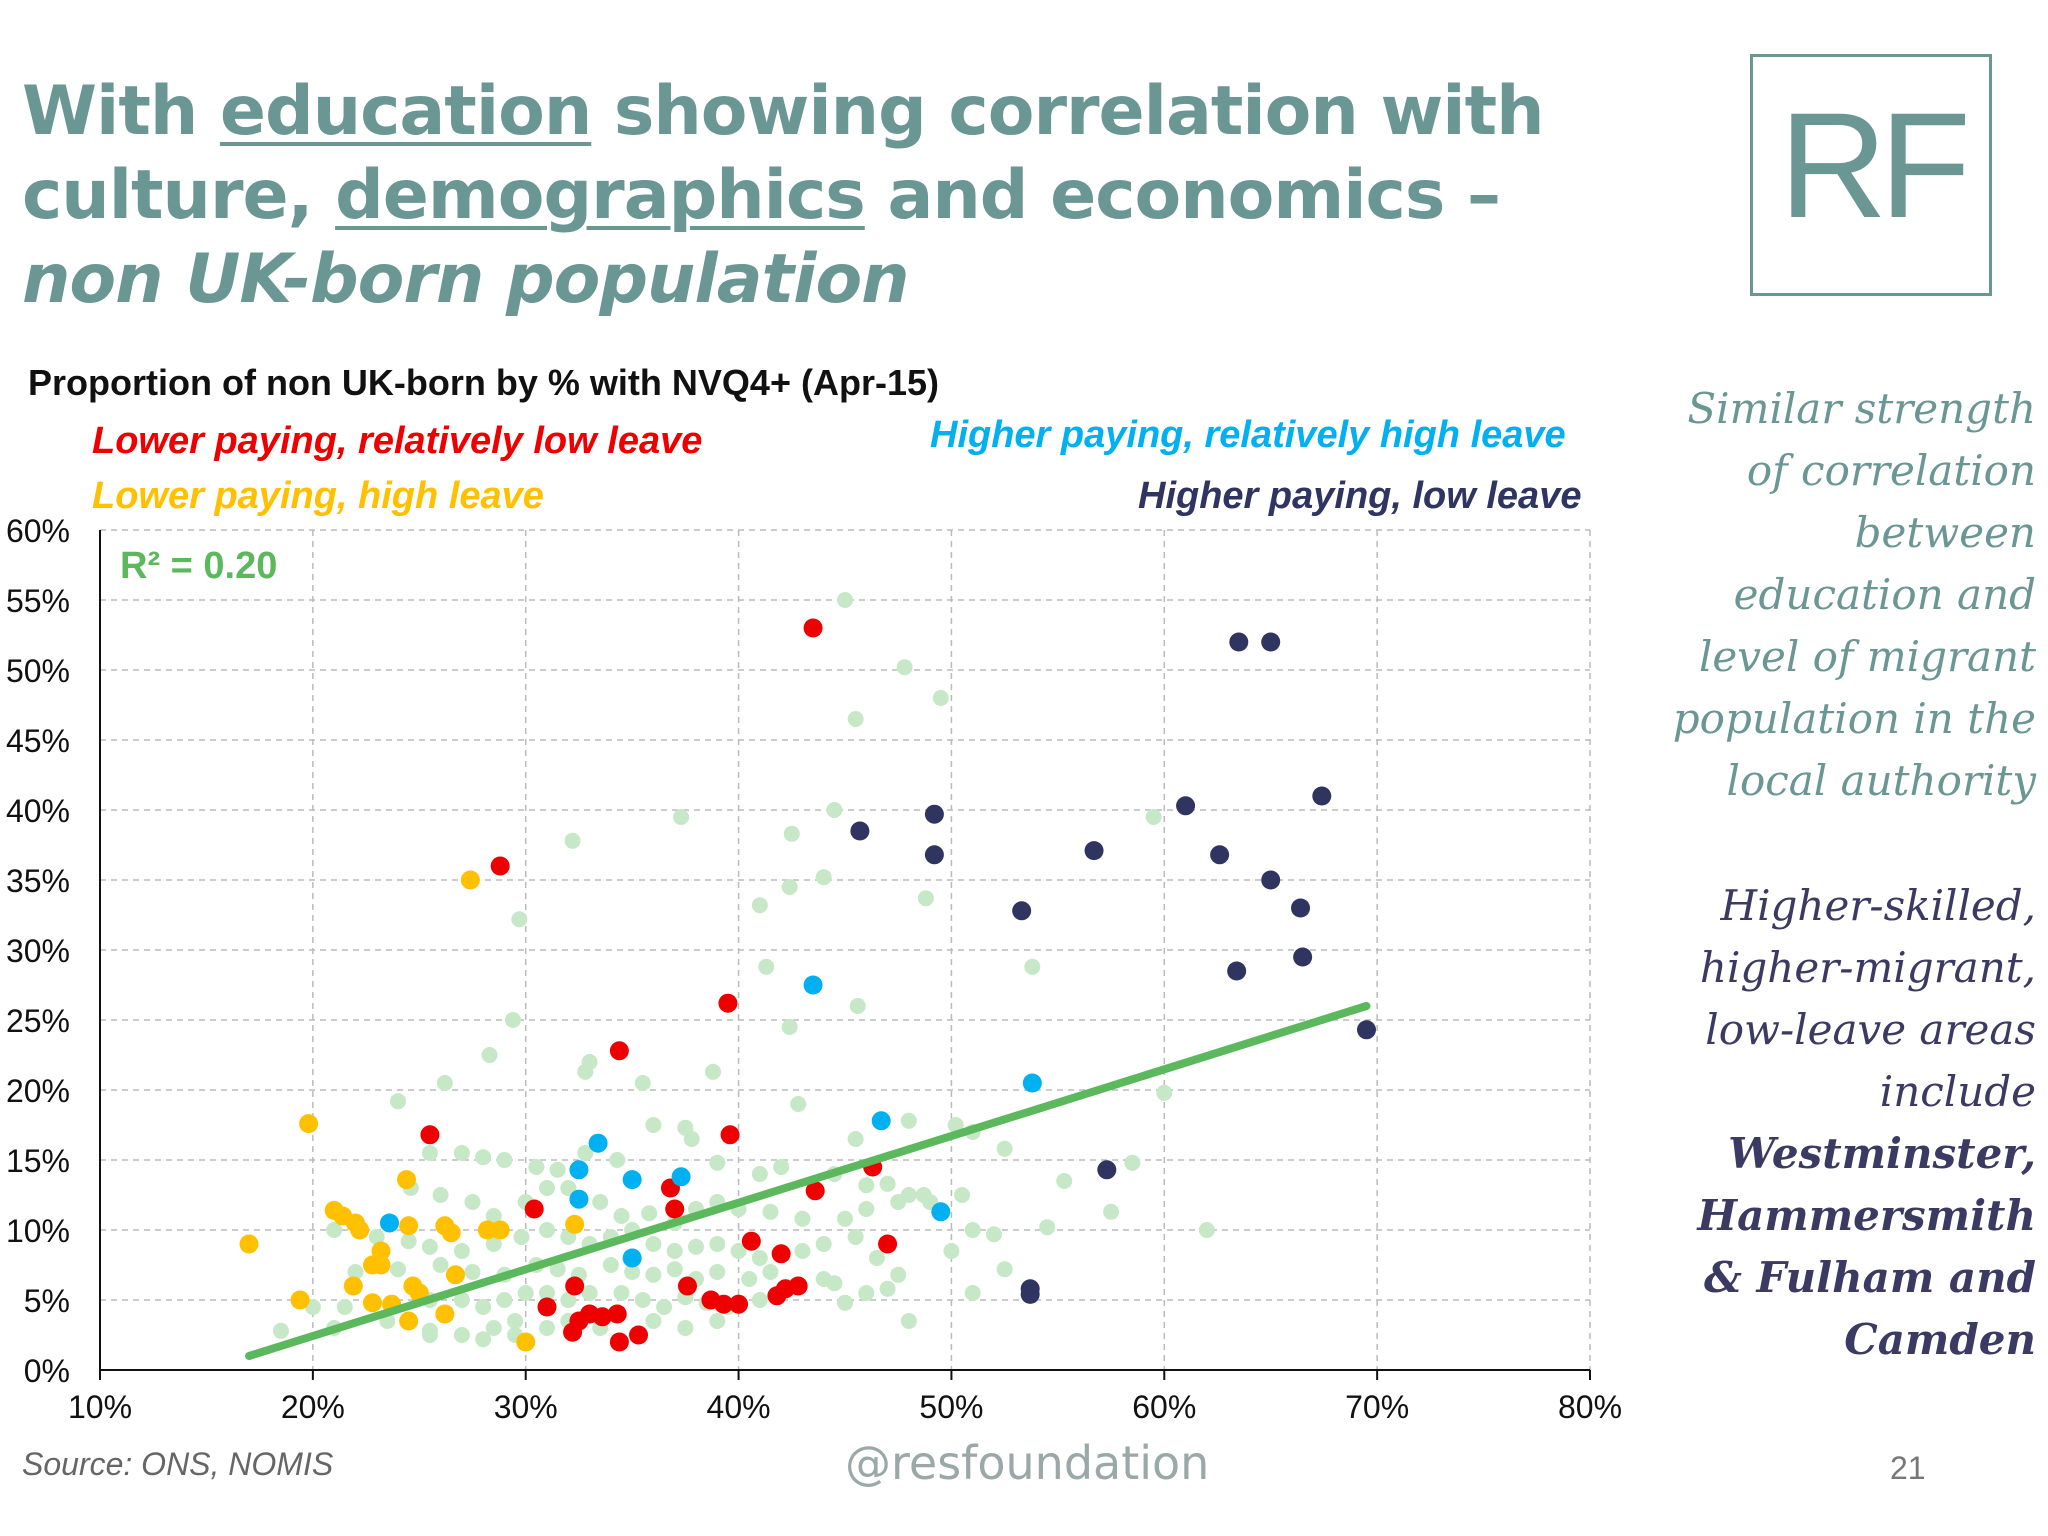  I want to click on legend-higher-high-leave: Higher paying, relatively high leave, so click(1248, 435).